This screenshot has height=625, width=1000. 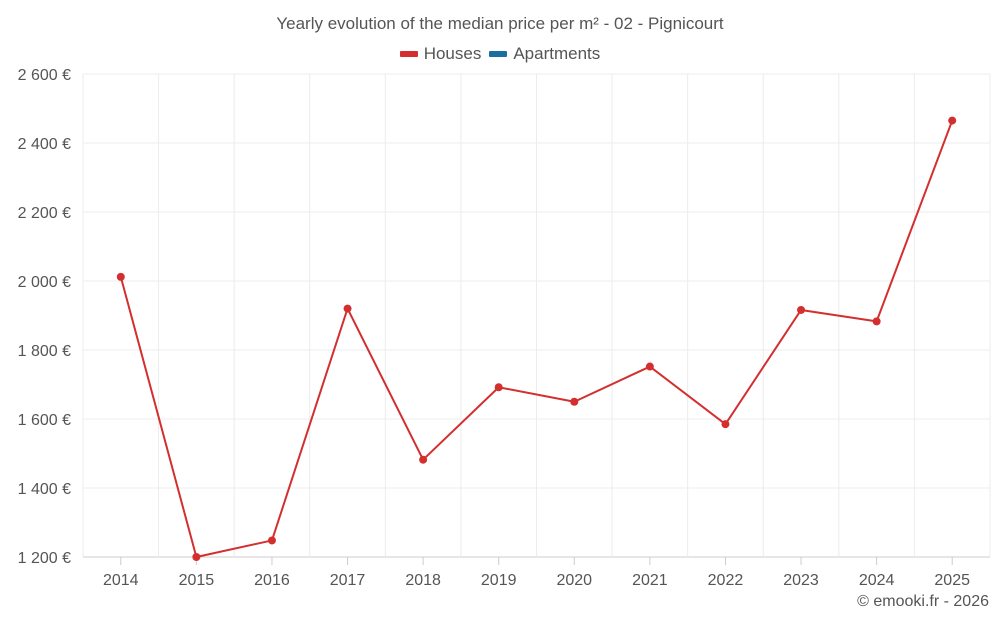 What do you see at coordinates (801, 580) in the screenshot?
I see `x-tick-label: 2023` at bounding box center [801, 580].